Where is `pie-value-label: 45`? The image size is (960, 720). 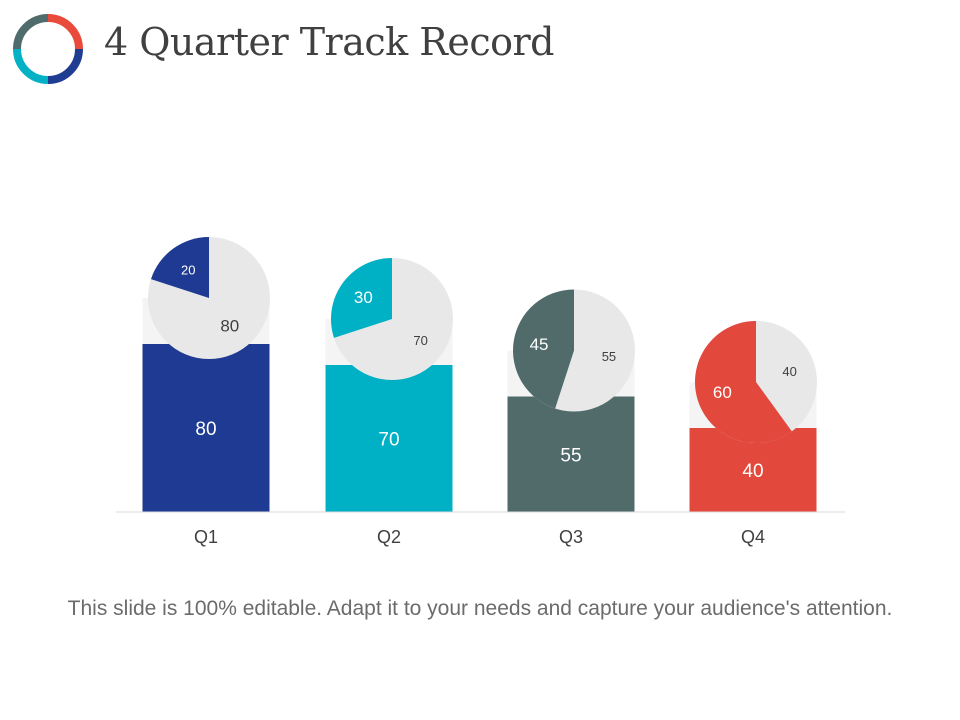
pie-value-label: 45 is located at coordinates (539, 344).